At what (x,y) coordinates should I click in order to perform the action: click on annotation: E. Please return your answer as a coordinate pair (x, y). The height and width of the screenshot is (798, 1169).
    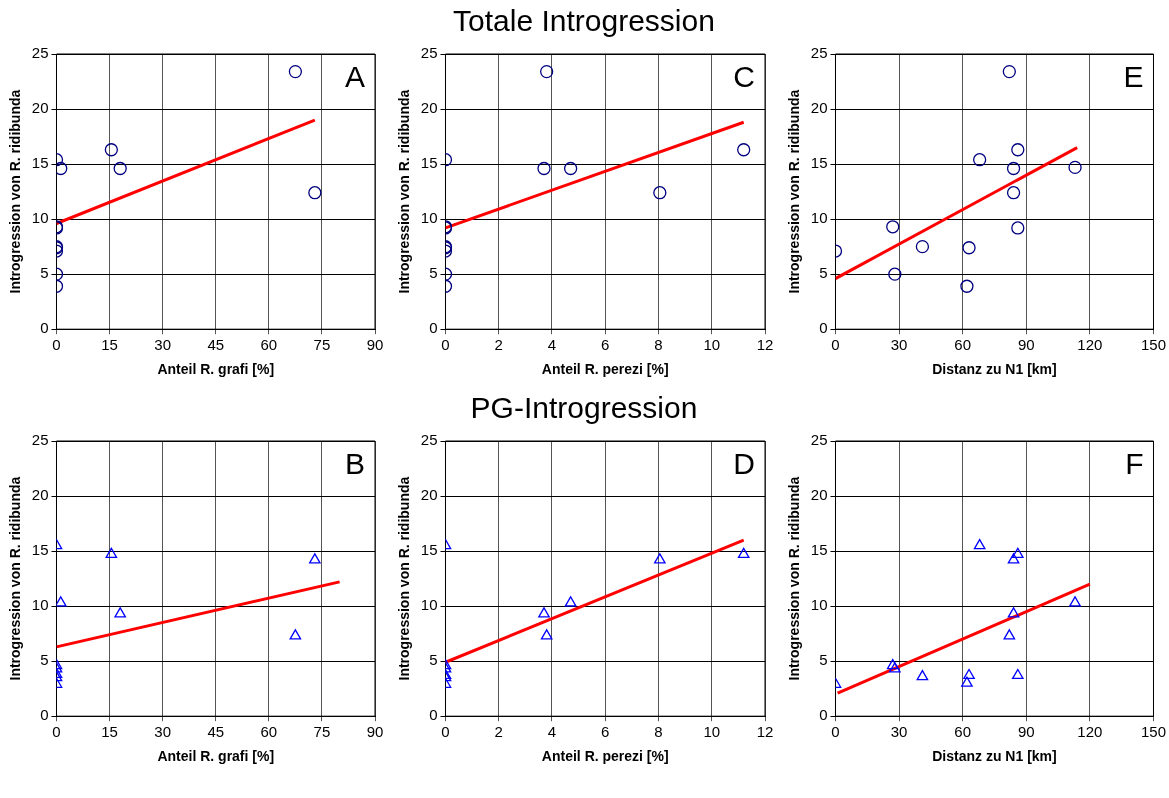
    Looking at the image, I should click on (1133, 77).